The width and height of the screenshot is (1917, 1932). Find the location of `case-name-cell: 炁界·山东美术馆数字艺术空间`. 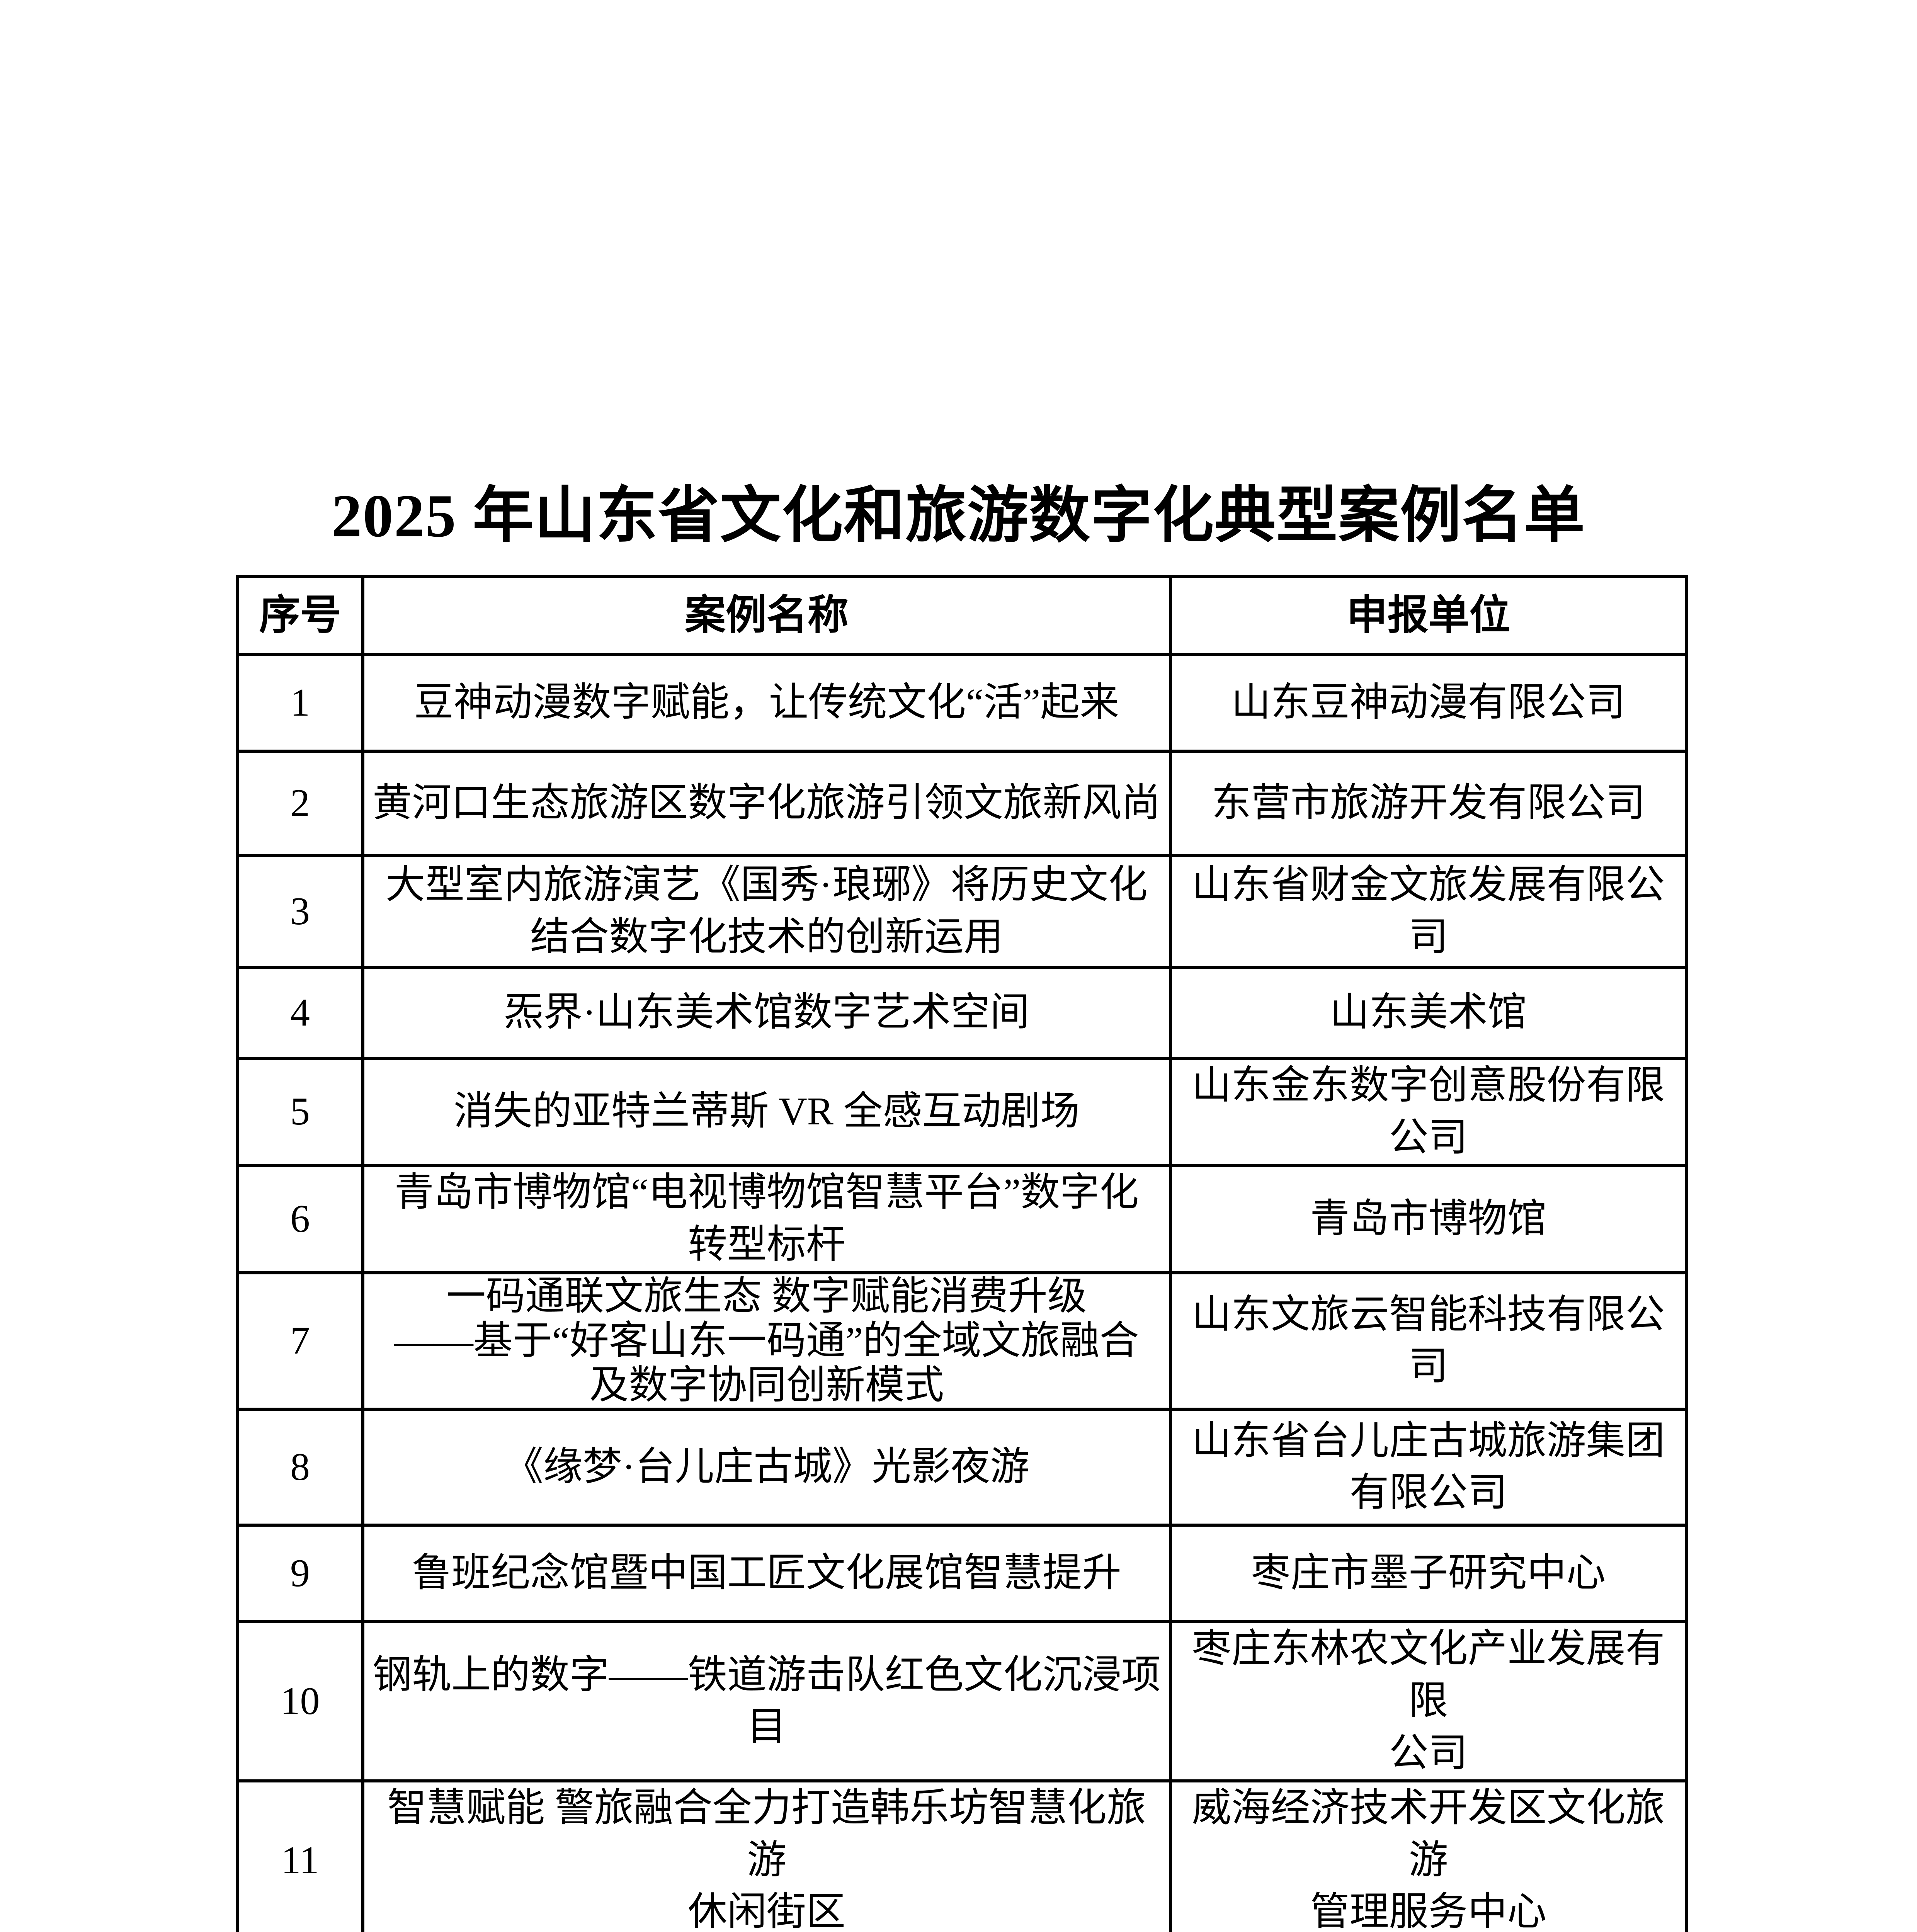

case-name-cell: 炁界·山东美术馆数字艺术空间 is located at coordinates (766, 1013).